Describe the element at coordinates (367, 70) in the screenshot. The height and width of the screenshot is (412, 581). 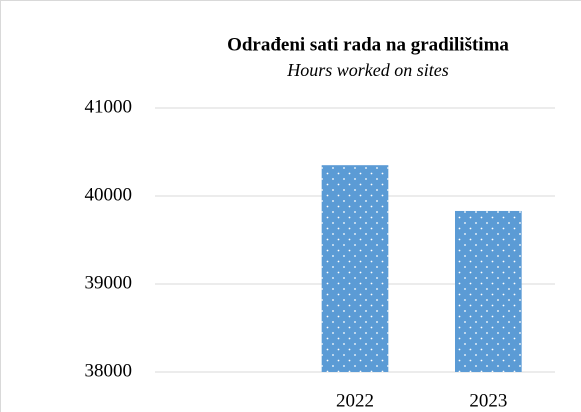
I see `chart-subtitle: Hours worked on sites` at that location.